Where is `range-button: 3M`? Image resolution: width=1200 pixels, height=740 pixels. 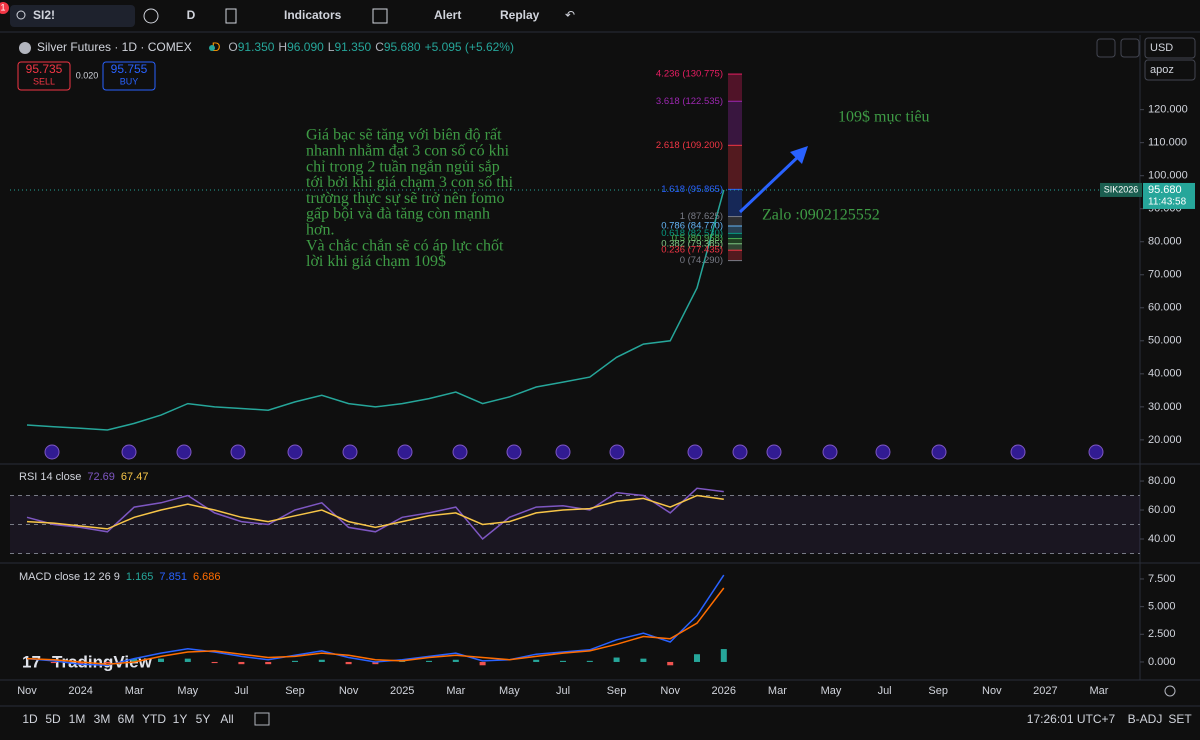
range-button: 3M is located at coordinates (102, 719).